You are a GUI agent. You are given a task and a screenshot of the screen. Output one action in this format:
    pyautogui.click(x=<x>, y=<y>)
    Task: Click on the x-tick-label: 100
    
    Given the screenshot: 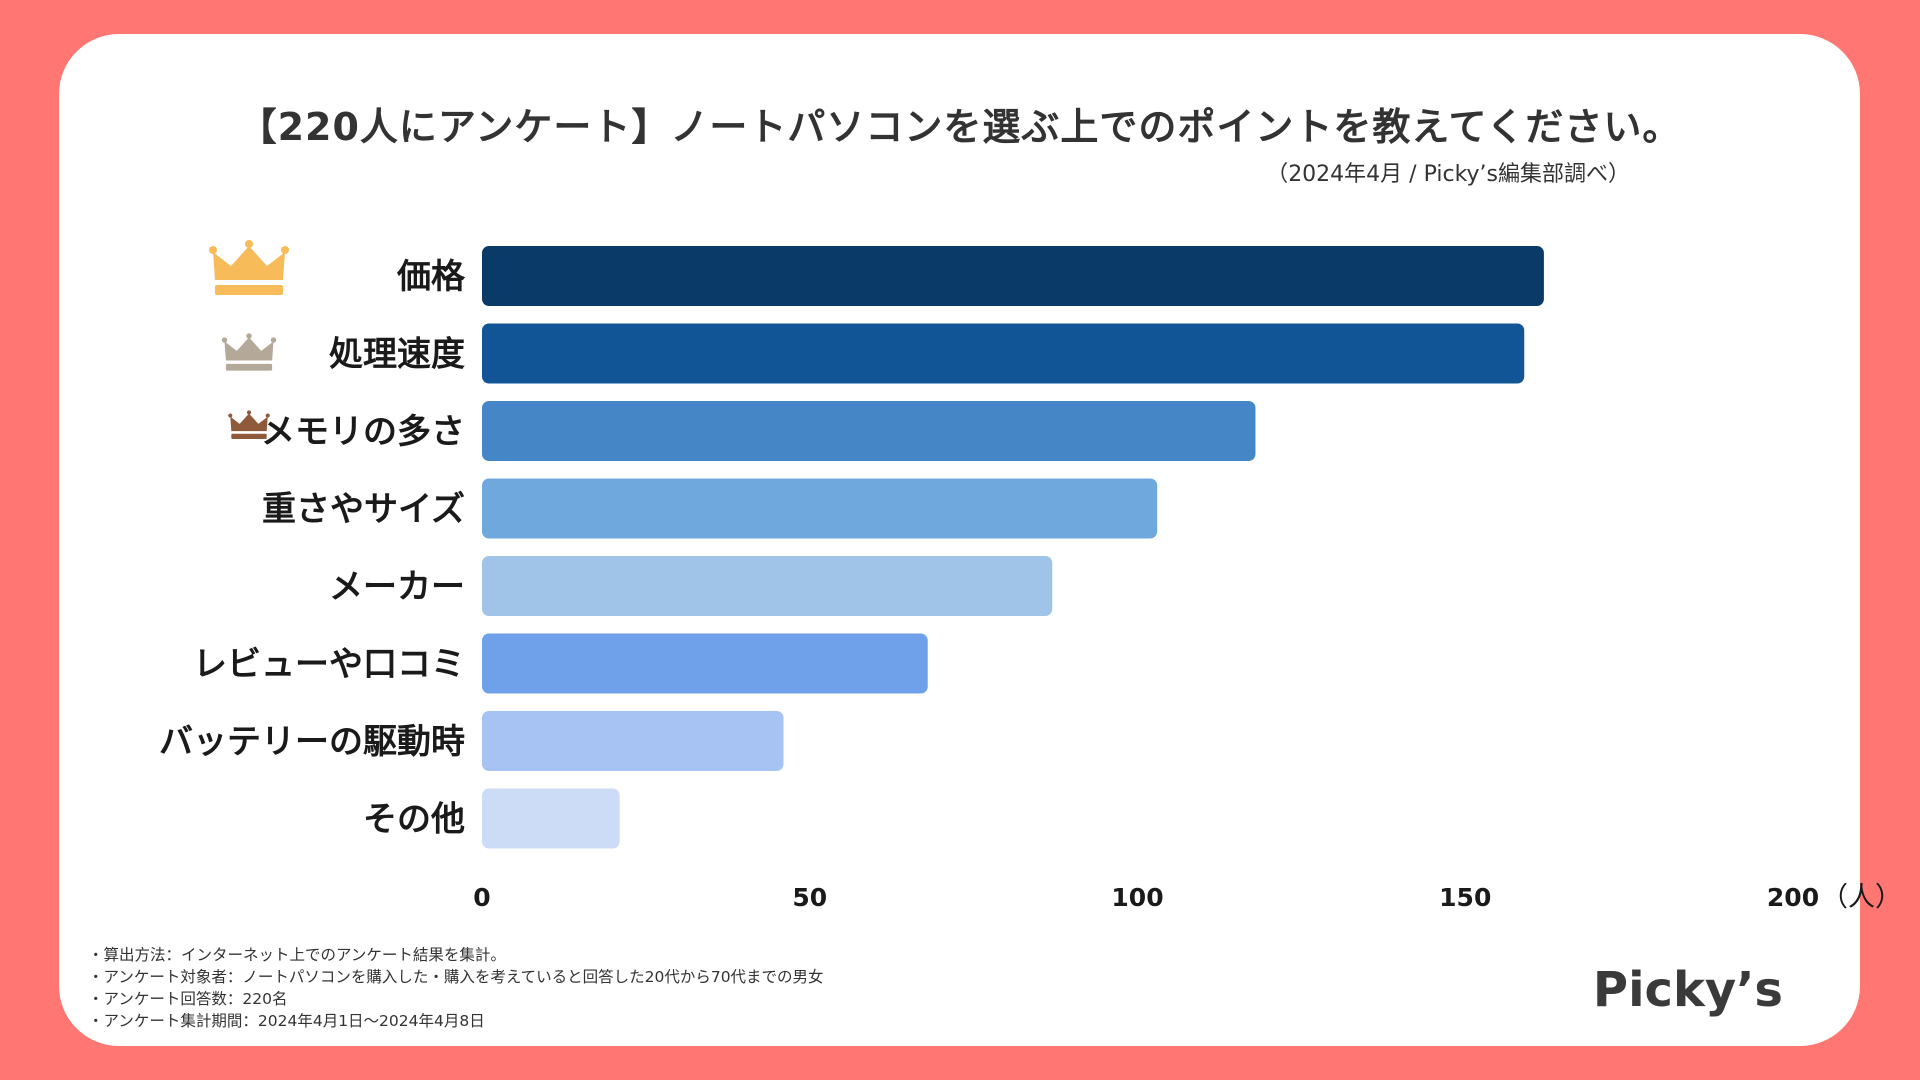 What is the action you would take?
    pyautogui.click(x=1137, y=897)
    